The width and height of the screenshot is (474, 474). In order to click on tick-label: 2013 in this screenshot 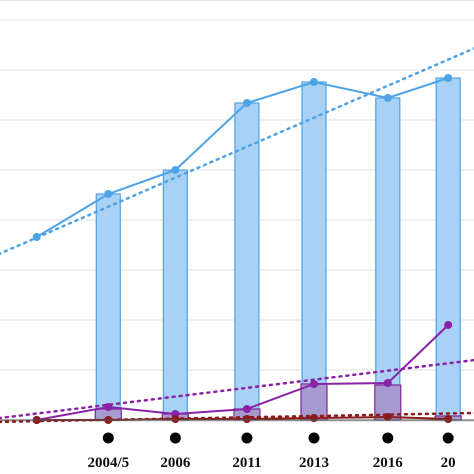, I will do `click(314, 463)`.